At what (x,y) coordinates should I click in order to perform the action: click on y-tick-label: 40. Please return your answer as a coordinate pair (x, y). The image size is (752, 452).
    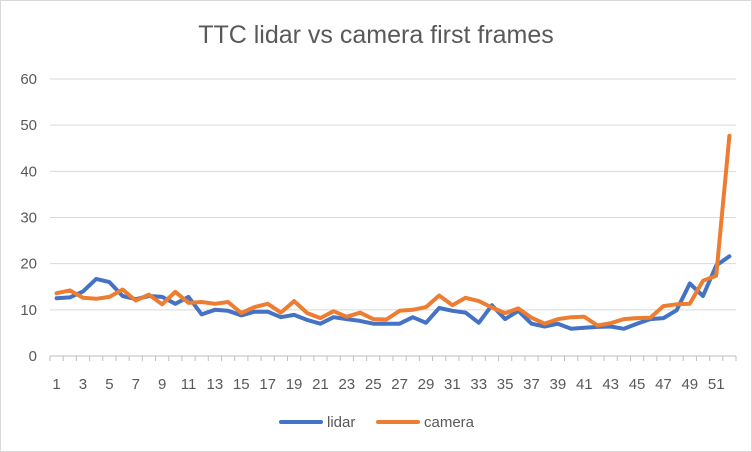
    Looking at the image, I should click on (28, 171).